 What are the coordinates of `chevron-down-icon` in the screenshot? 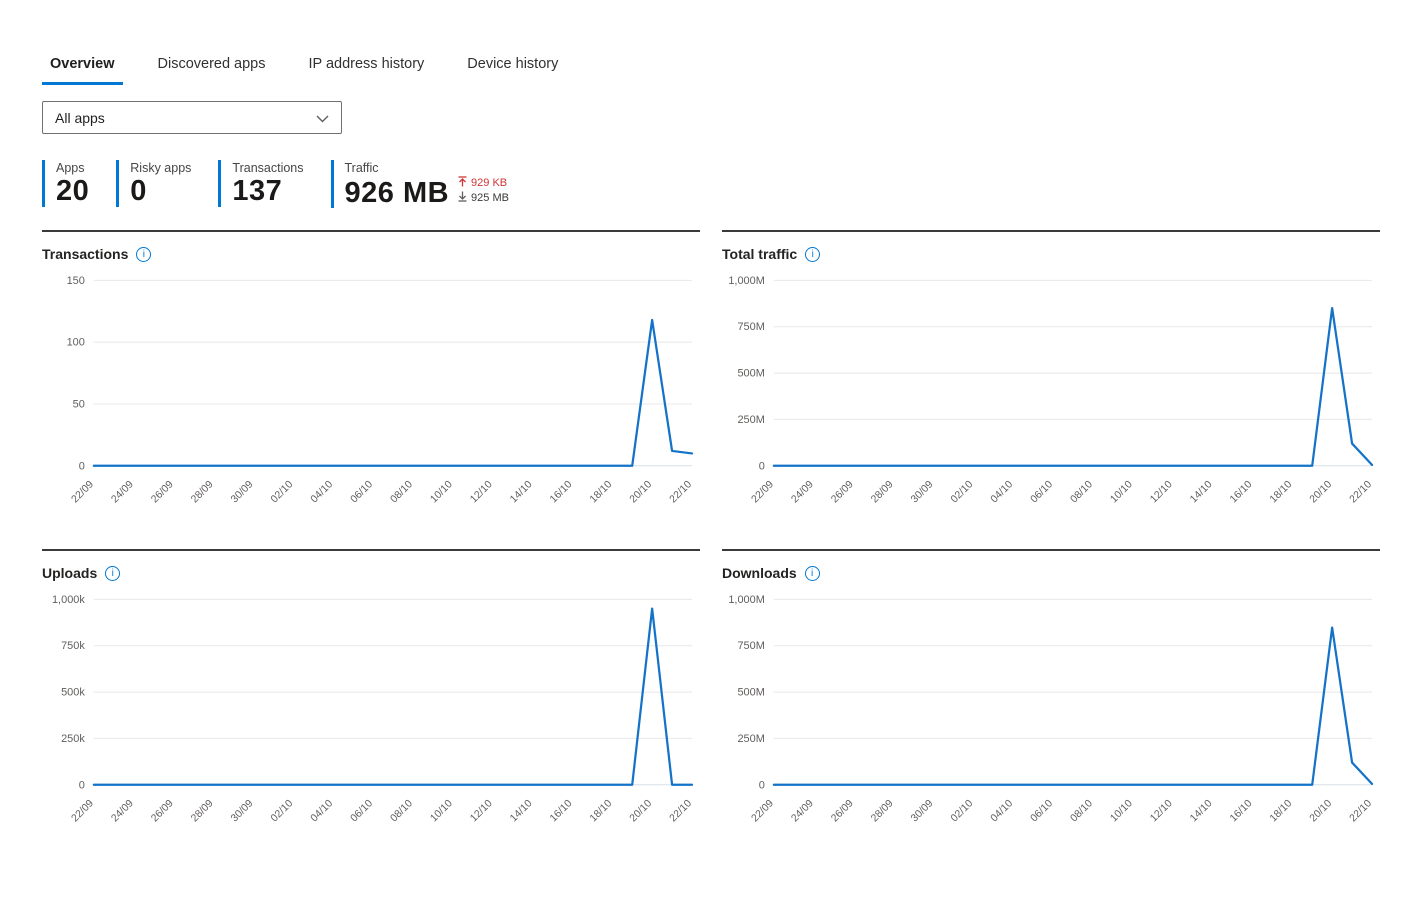 It's located at (322, 118).